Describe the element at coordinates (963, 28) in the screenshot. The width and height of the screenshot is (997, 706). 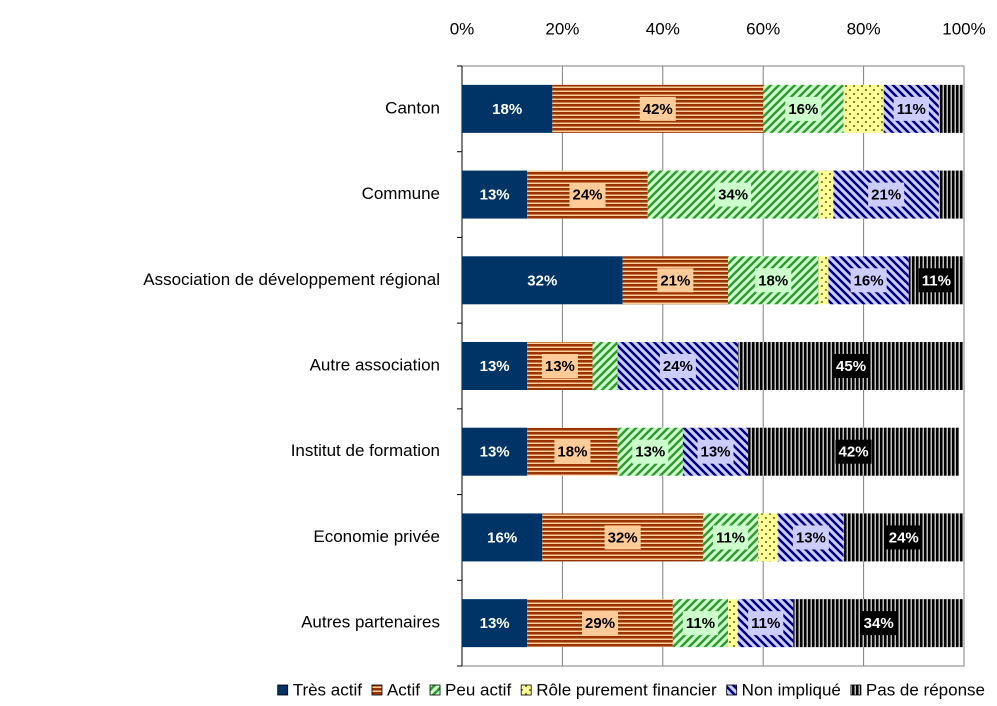
I see `x-tick-label: 100%` at that location.